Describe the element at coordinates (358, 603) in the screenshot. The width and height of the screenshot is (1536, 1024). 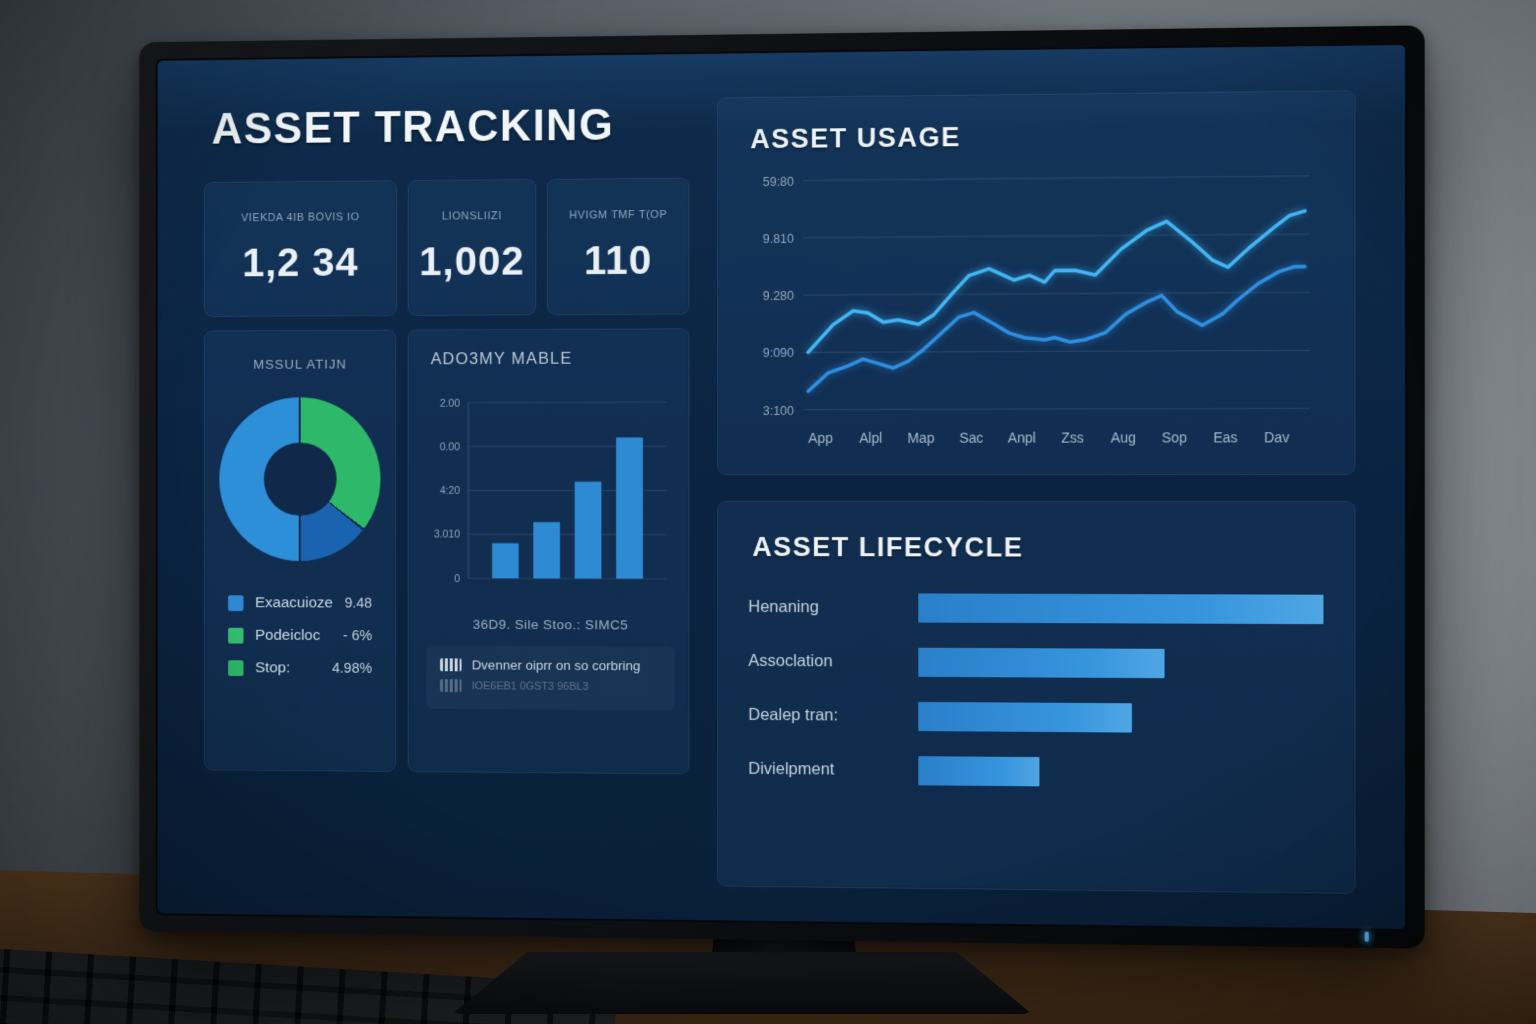
I see `legend-value: 9.48` at that location.